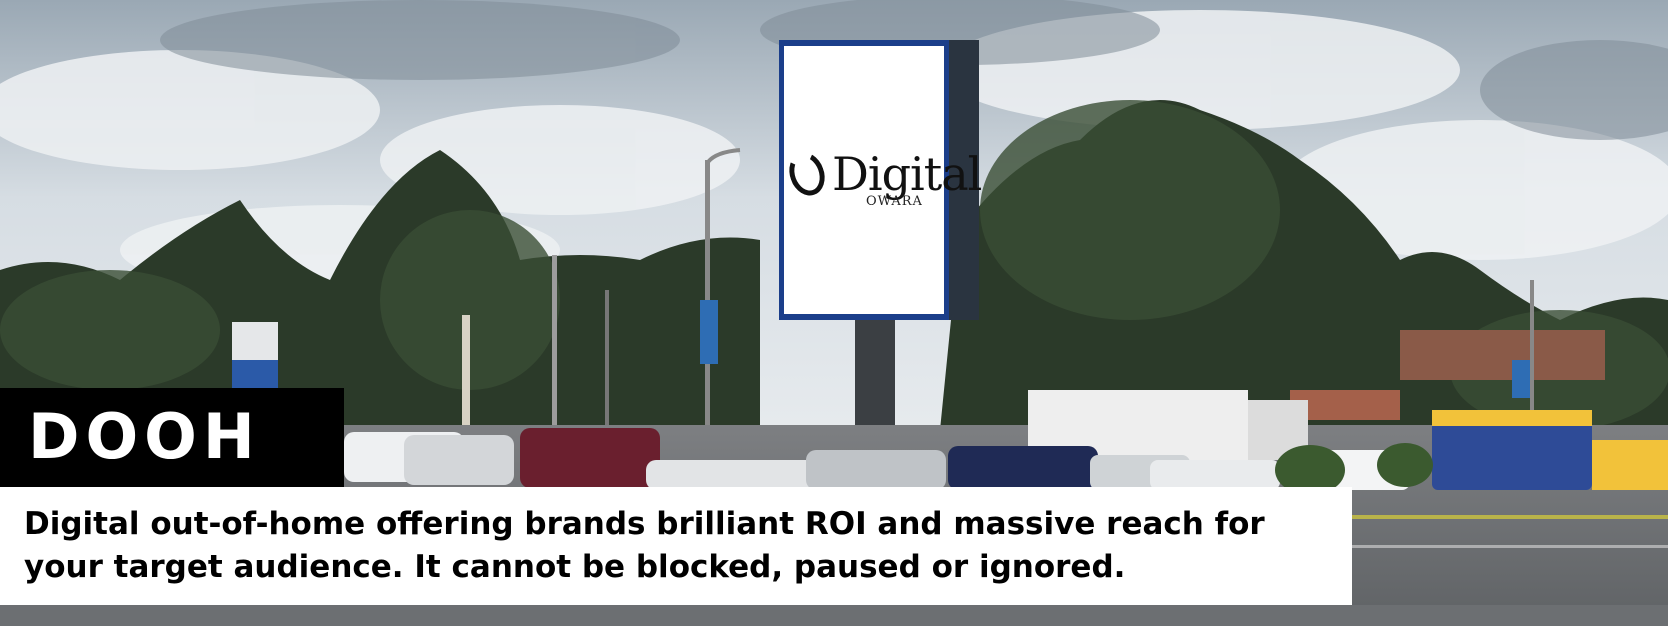 Image resolution: width=1668 pixels, height=626 pixels. I want to click on billboard-logo-text: Digital, so click(907, 174).